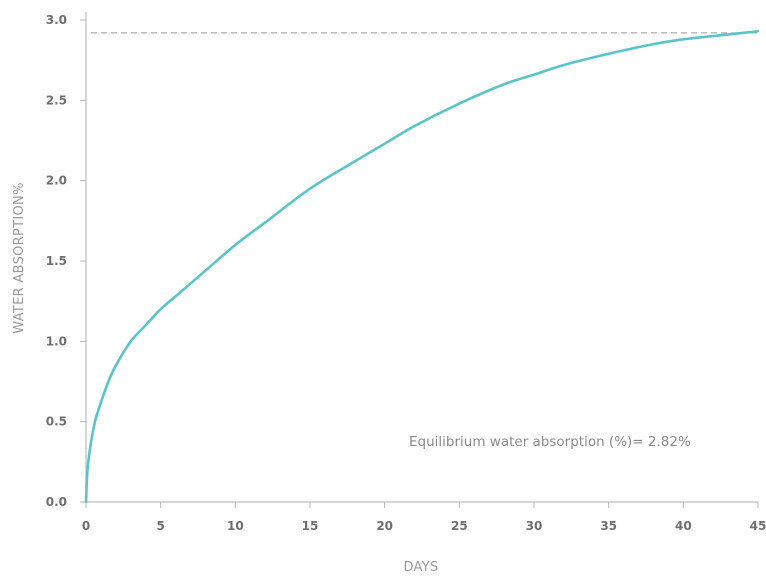 The image size is (766, 577). I want to click on equilibrium-annotation: Equilibrium water absorption (%)= 2.82%, so click(550, 442).